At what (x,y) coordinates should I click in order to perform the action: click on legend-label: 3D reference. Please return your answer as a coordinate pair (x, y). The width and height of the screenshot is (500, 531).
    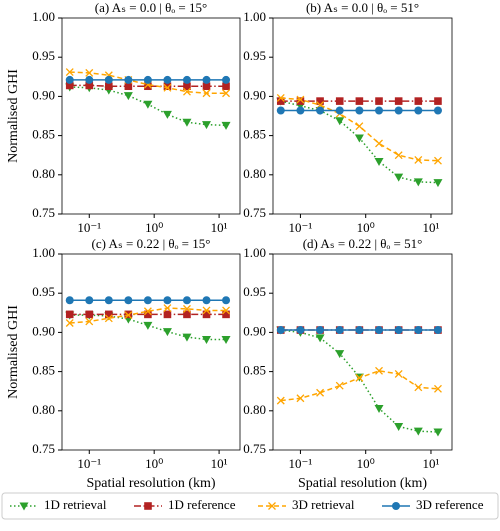
    Looking at the image, I should click on (450, 504).